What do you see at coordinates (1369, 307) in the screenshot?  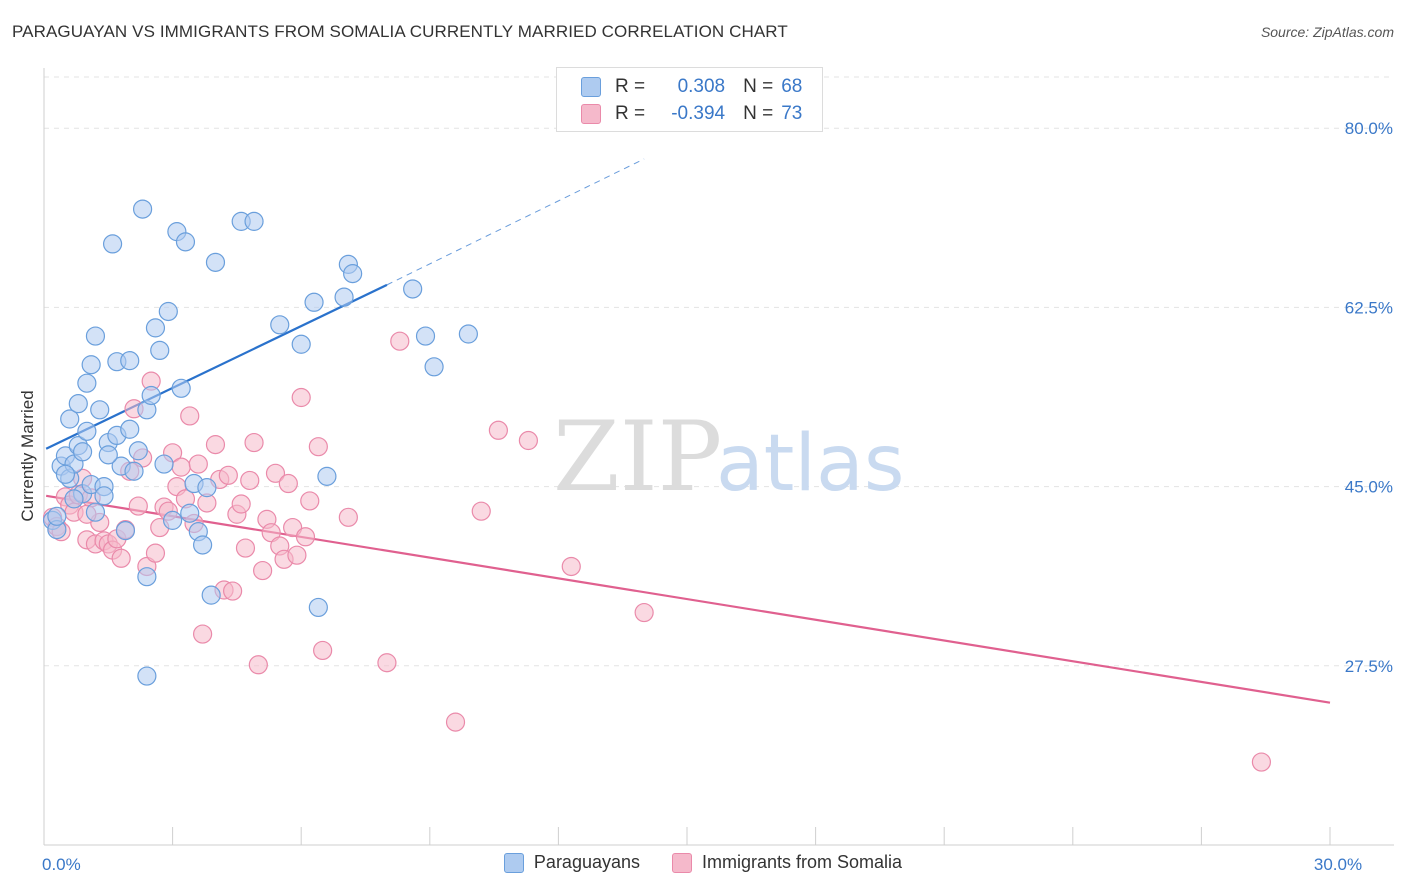 I see `y-tick-label: 62.5%` at bounding box center [1369, 307].